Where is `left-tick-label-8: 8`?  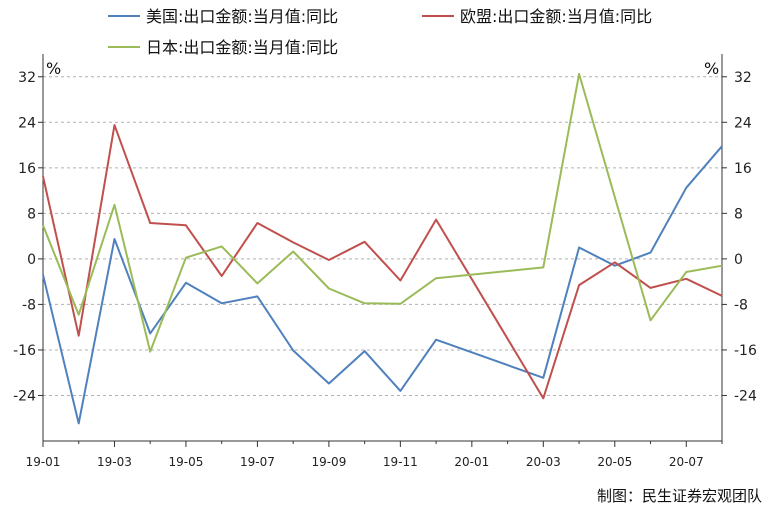
left-tick-label-8: 8 is located at coordinates (31, 214).